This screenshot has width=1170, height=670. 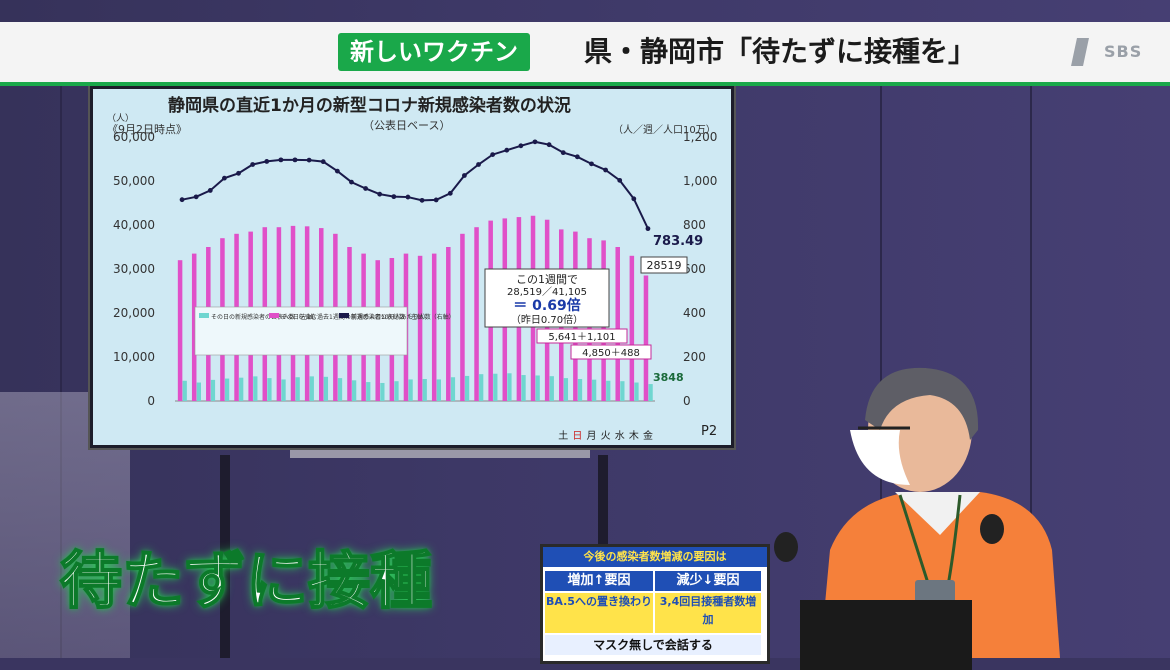 I want to click on note-b-box, so click(x=611, y=352).